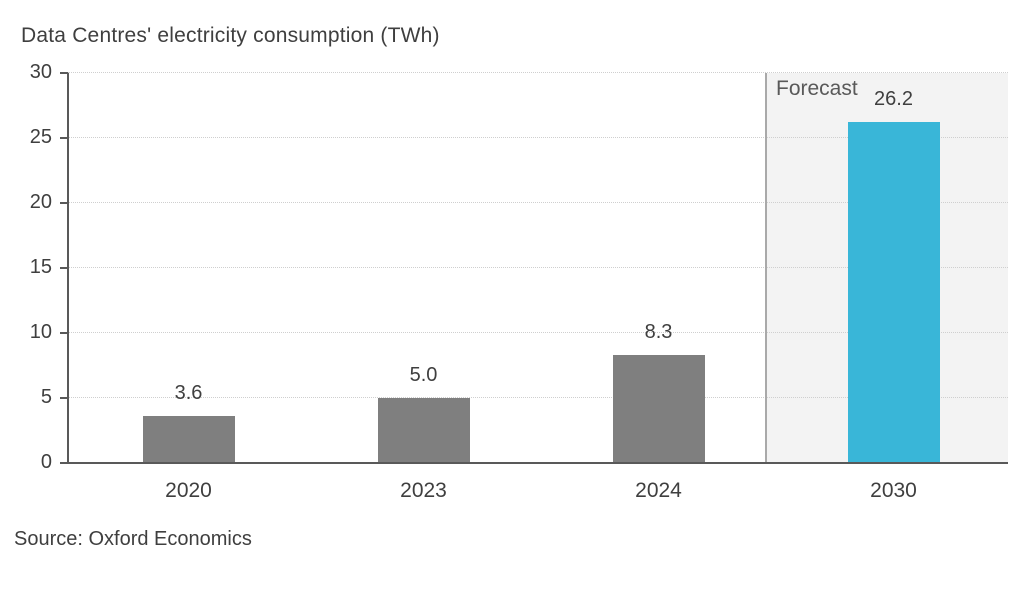 Image resolution: width=1024 pixels, height=596 pixels. What do you see at coordinates (423, 430) in the screenshot?
I see `bar-2023` at bounding box center [423, 430].